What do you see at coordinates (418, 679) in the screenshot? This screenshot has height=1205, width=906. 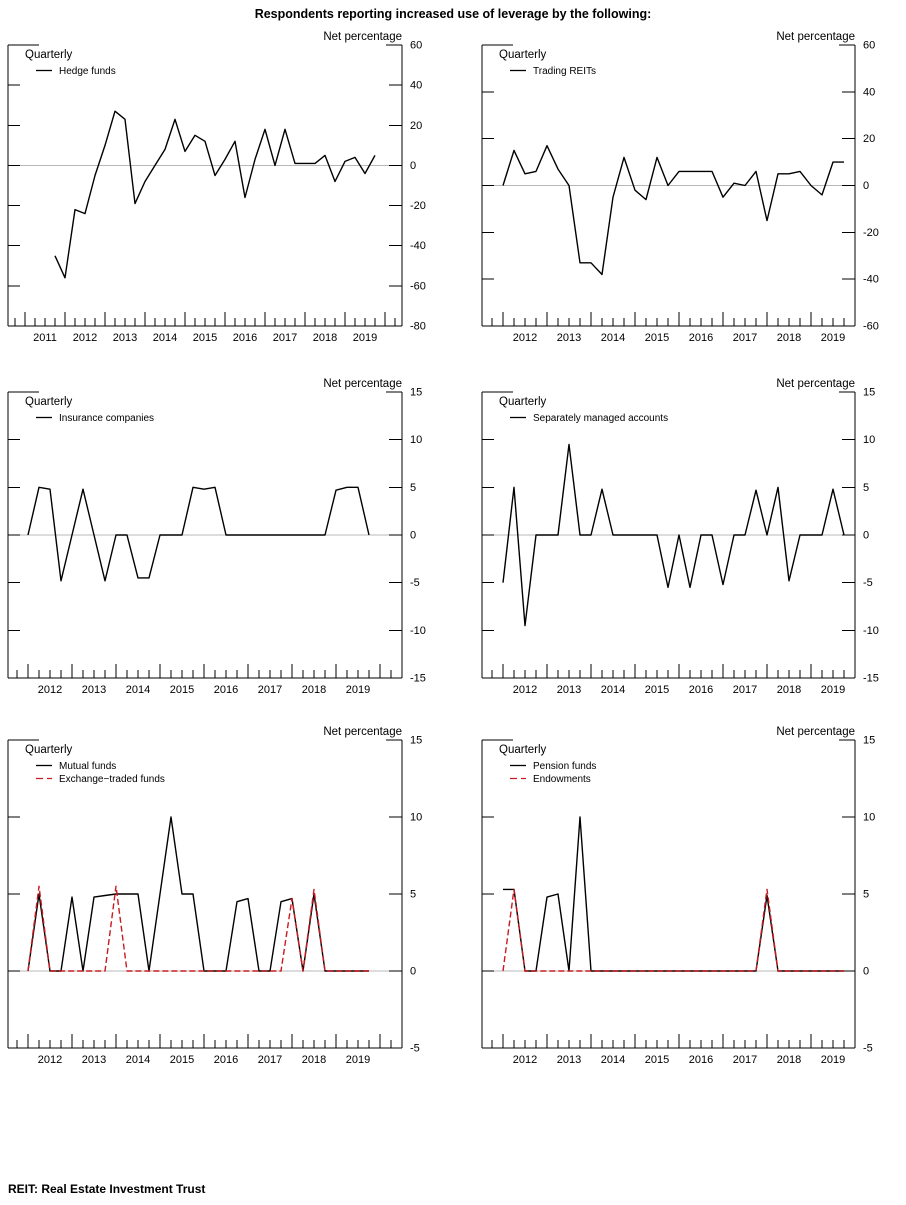 I see `y-tick-label: -15` at bounding box center [418, 679].